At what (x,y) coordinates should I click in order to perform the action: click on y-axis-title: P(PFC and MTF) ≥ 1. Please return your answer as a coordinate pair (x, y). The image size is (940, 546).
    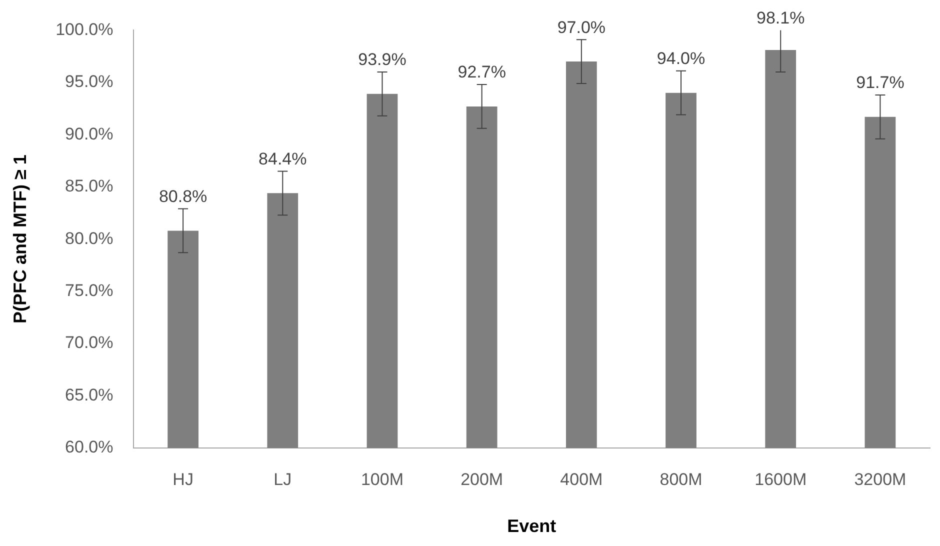
    Looking at the image, I should click on (20, 239).